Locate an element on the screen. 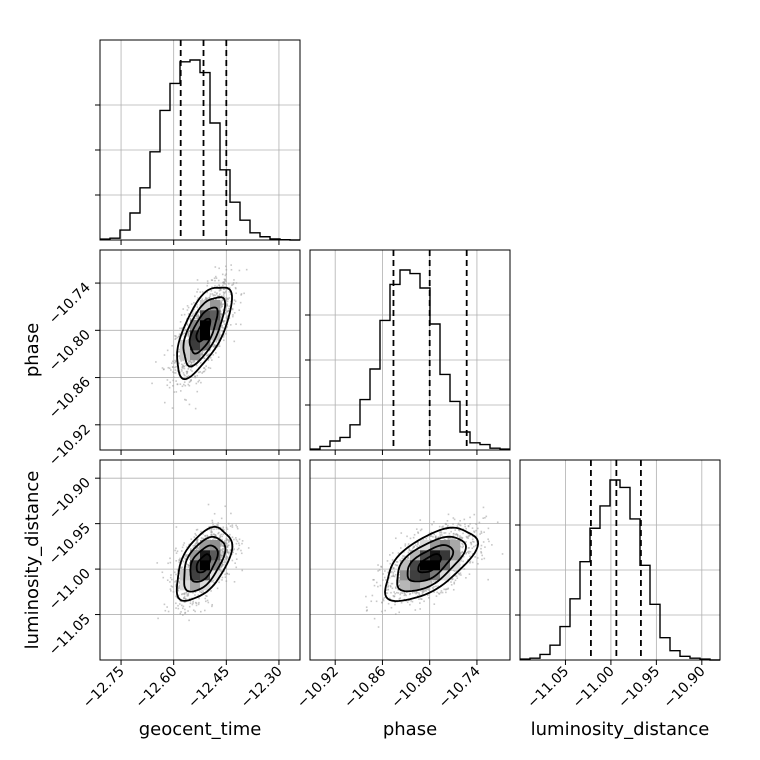 The width and height of the screenshot is (760, 760). ylabel-luminosity-distance: luminosity_distance is located at coordinates (32, 560).